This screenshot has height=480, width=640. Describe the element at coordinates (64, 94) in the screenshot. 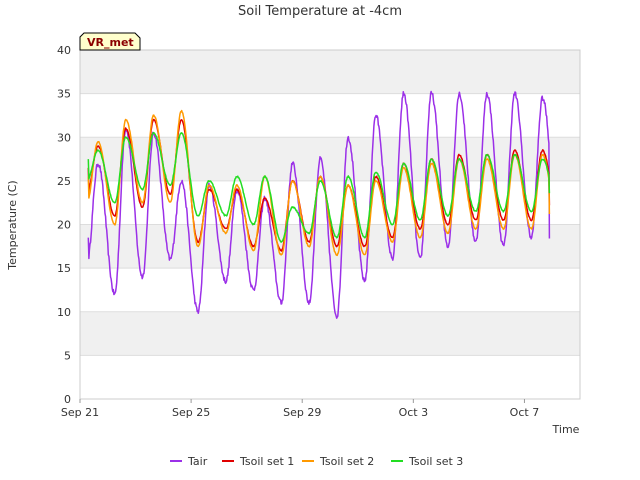

I see `y-tick-label: 35` at that location.